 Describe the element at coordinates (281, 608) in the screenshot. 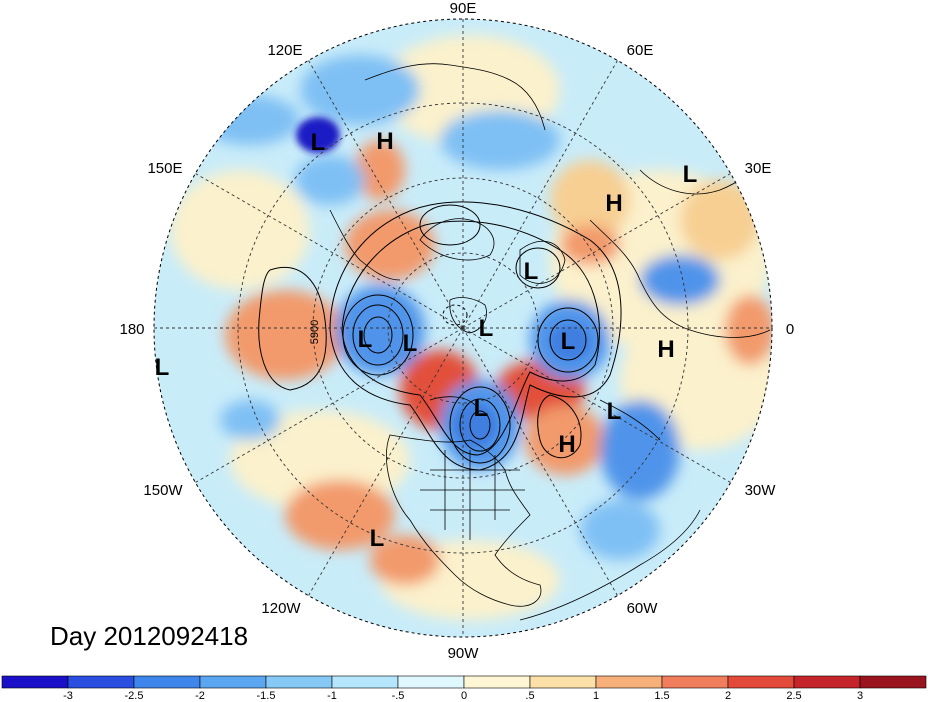

I see `lon-label-120w: 120W` at that location.